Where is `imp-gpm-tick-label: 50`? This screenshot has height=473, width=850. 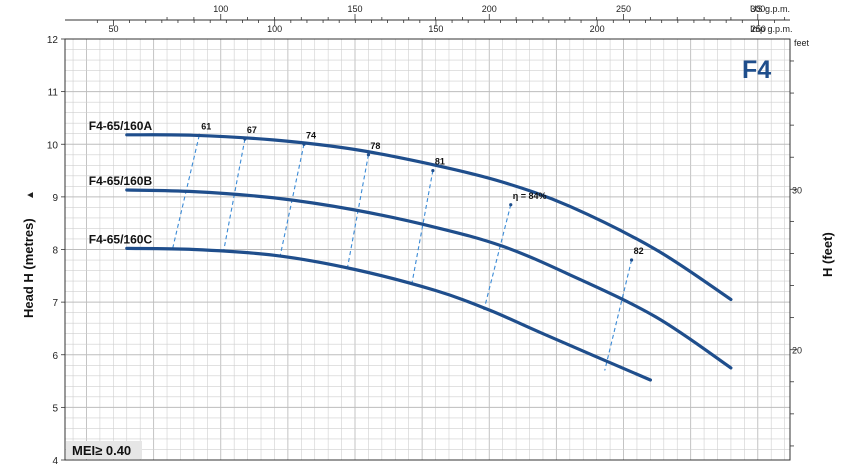
imp-gpm-tick-label: 50 is located at coordinates (113, 29).